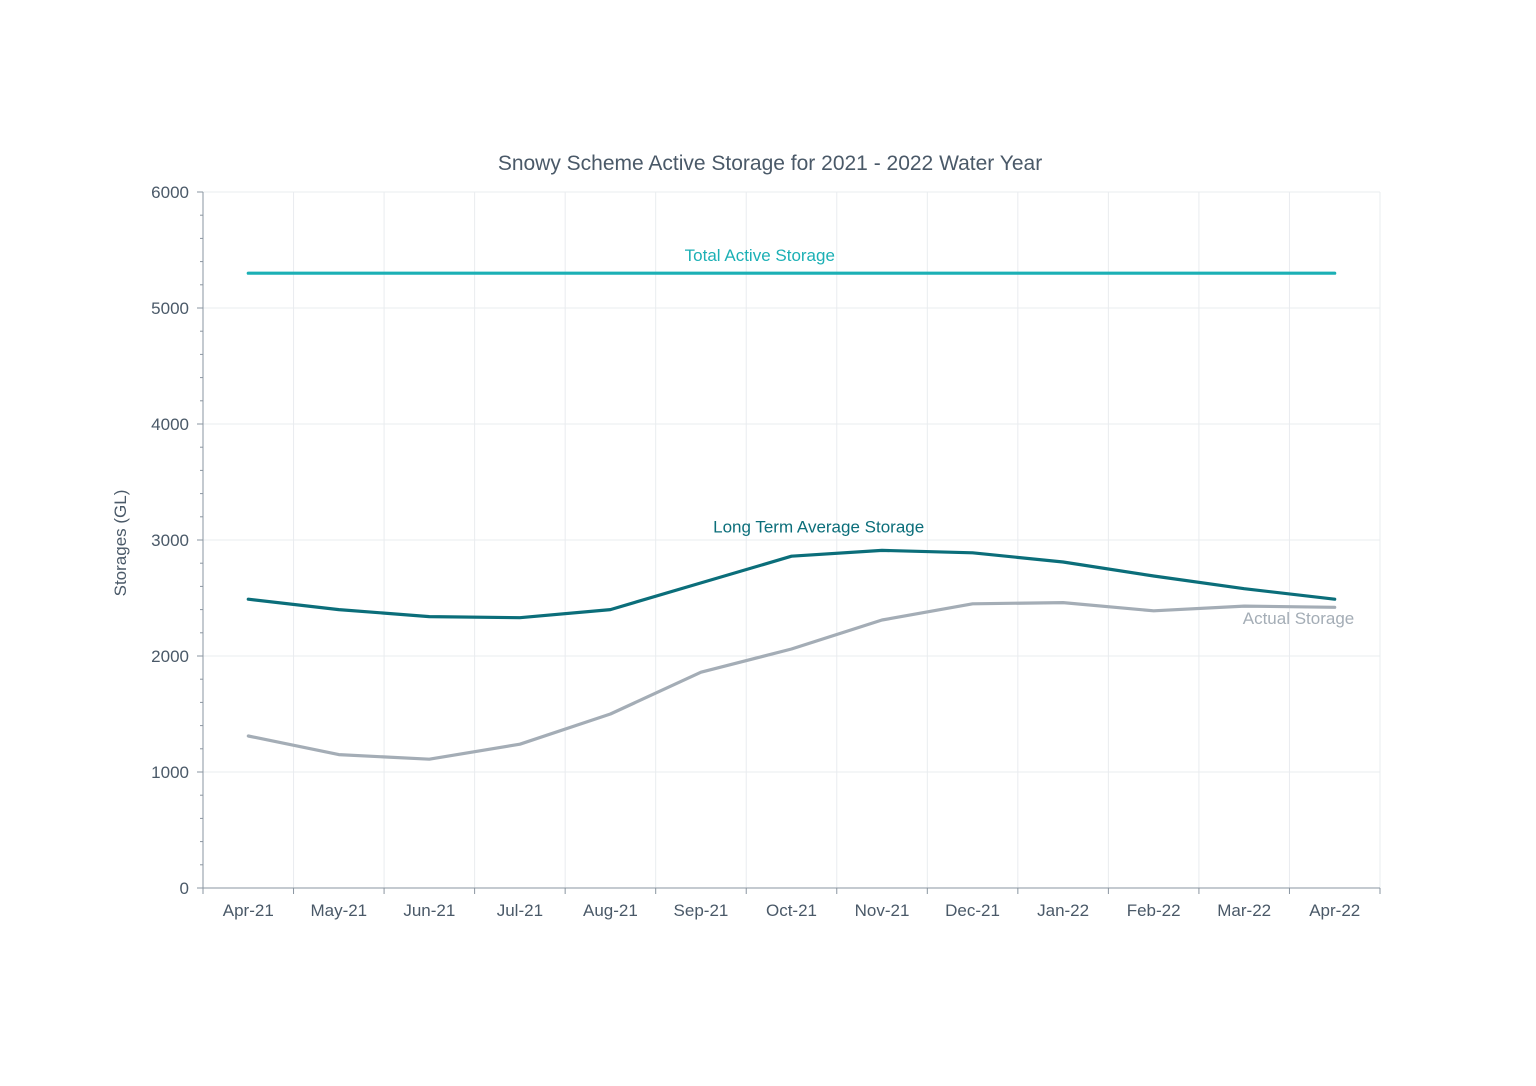 The height and width of the screenshot is (1086, 1536). What do you see at coordinates (610, 910) in the screenshot?
I see `x-tick-label: Aug-21` at bounding box center [610, 910].